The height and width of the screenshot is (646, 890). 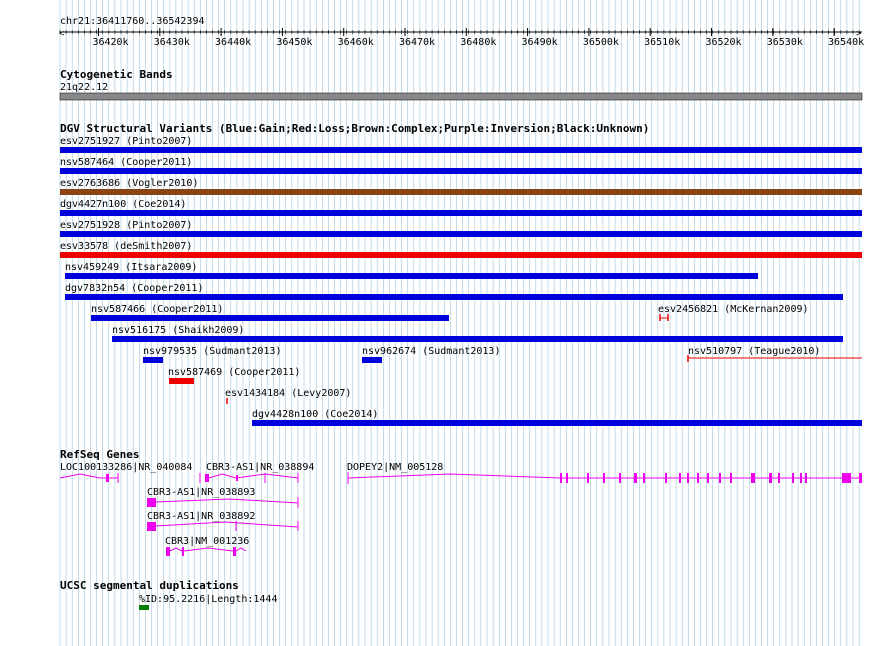 I want to click on variant-label: nsv510797 (Teague2010), so click(x=754, y=351).